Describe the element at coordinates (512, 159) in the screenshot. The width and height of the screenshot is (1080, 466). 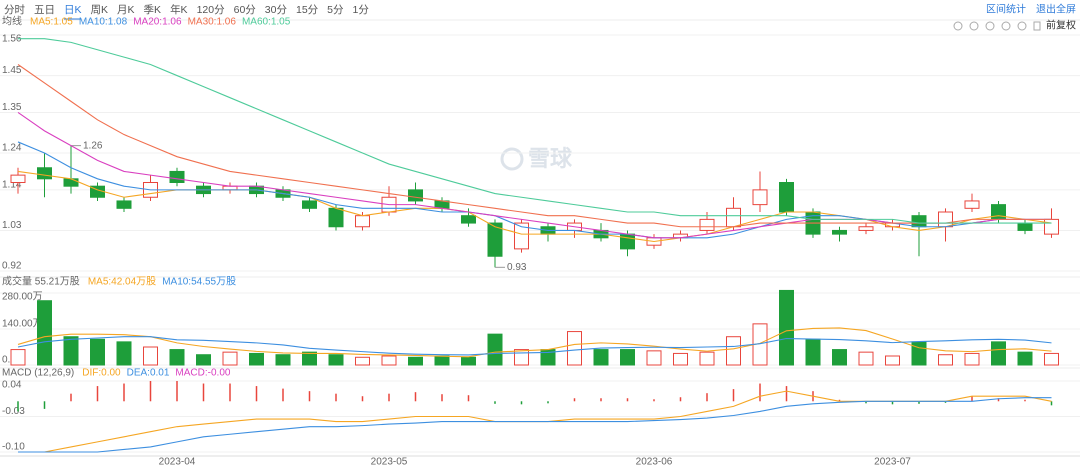
I see `logo-icon` at that location.